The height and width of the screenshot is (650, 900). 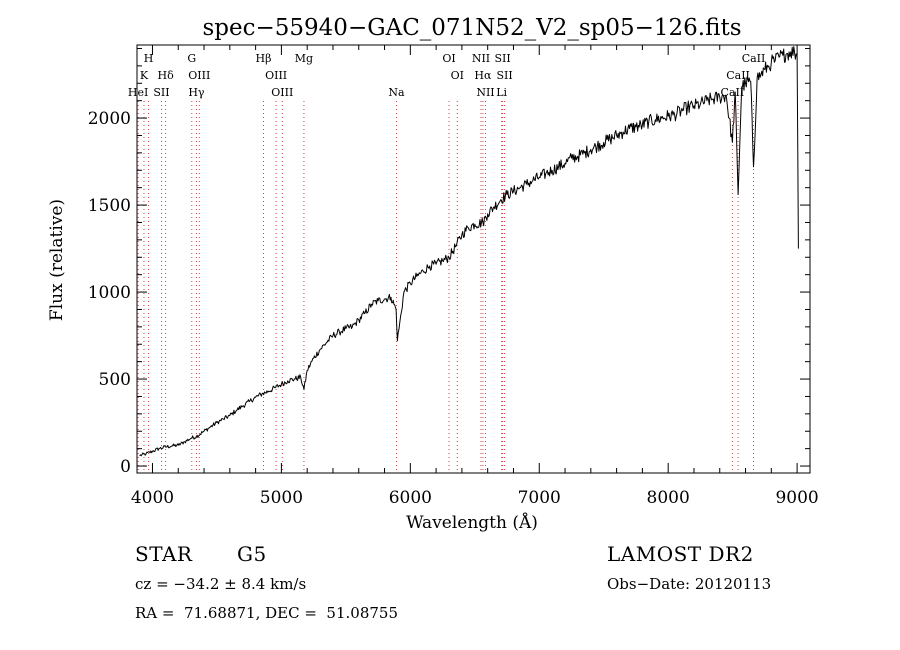 I want to click on line-marker-label: Mg, so click(x=304, y=58).